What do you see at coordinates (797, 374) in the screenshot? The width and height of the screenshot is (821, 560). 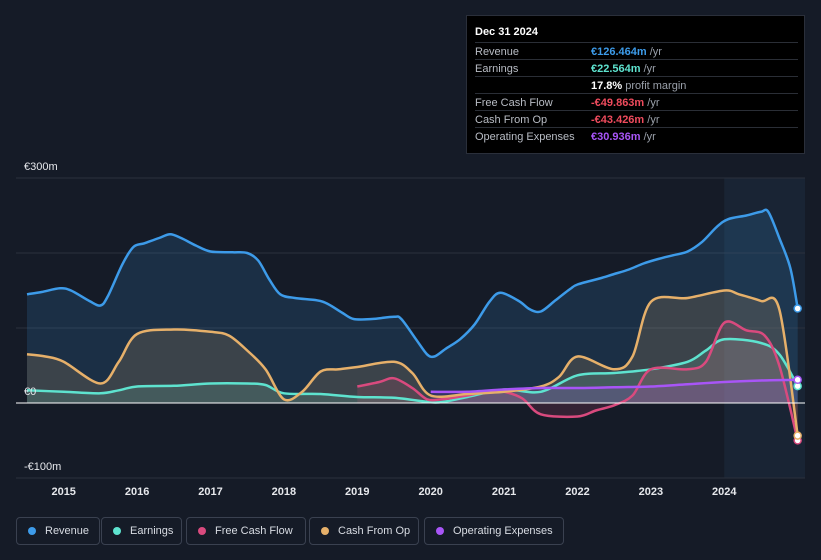 I see `series-end-markers` at bounding box center [797, 374].